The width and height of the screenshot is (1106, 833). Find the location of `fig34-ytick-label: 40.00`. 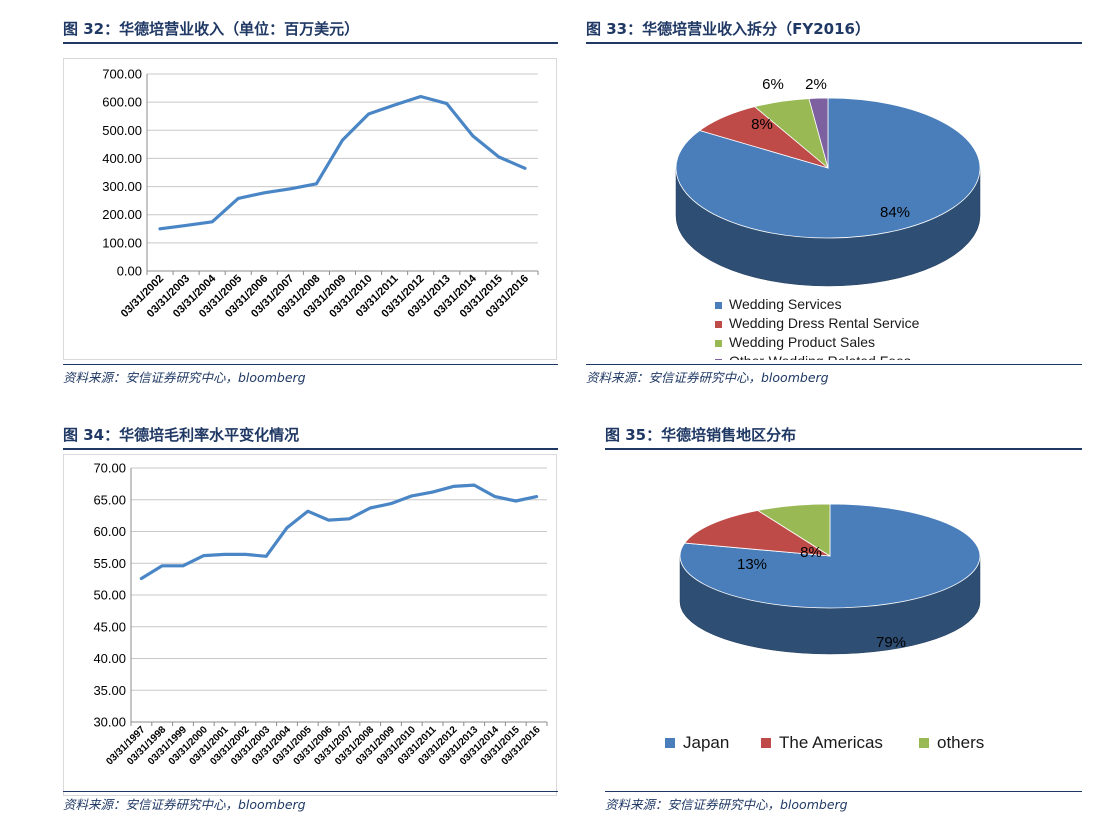

fig34-ytick-label: 40.00 is located at coordinates (109, 658).